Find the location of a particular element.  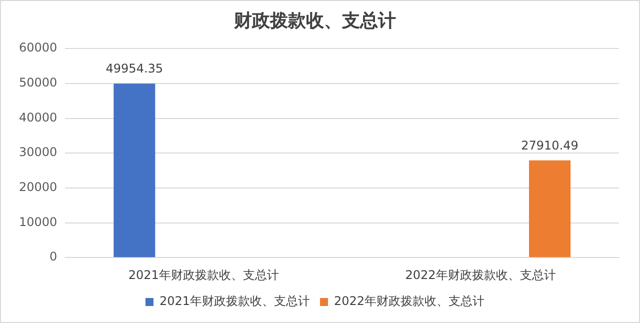

data-label: 49954.35 is located at coordinates (135, 69).